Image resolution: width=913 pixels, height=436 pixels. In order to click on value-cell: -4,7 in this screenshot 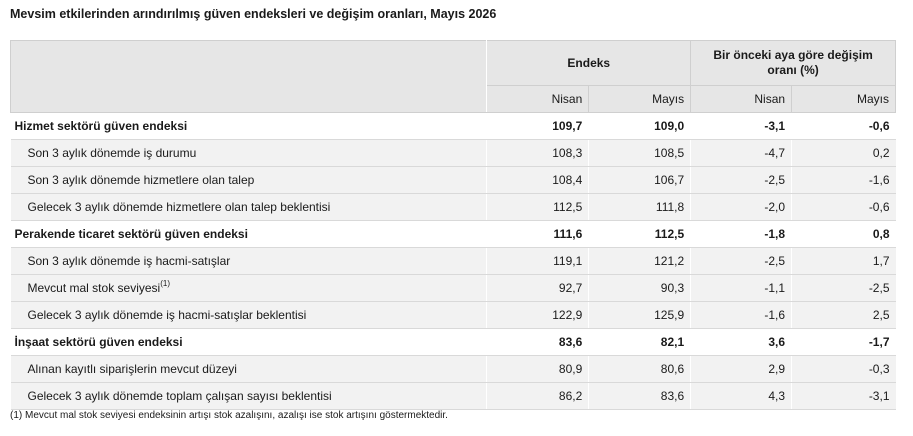, I will do `click(741, 153)`.